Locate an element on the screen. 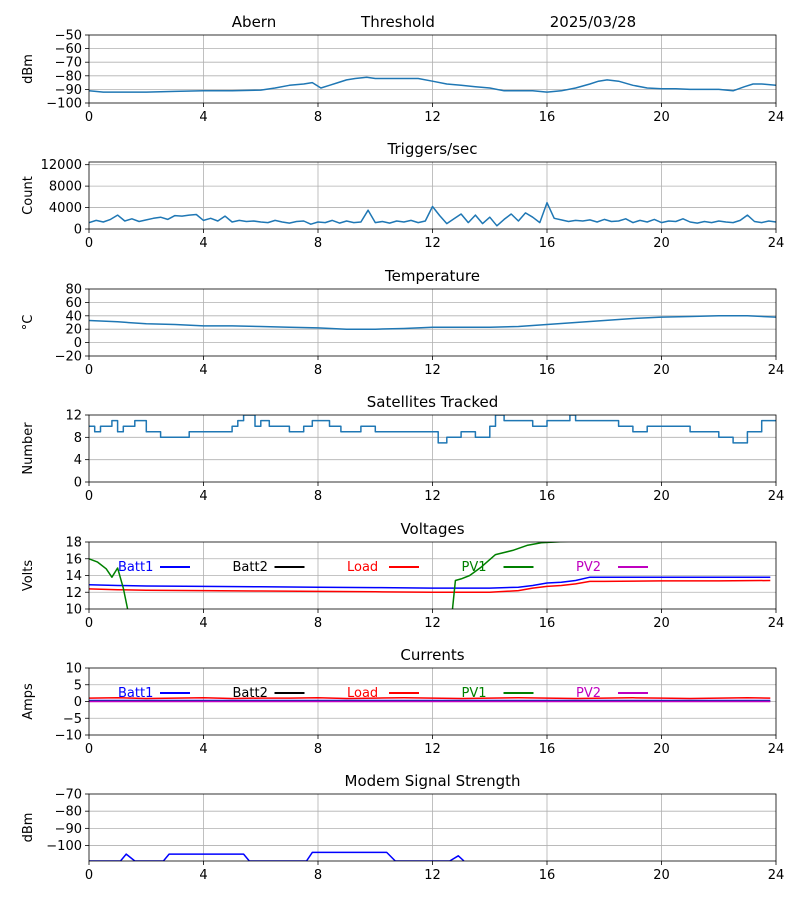  legend-label-pv2: PV2 is located at coordinates (588, 693).